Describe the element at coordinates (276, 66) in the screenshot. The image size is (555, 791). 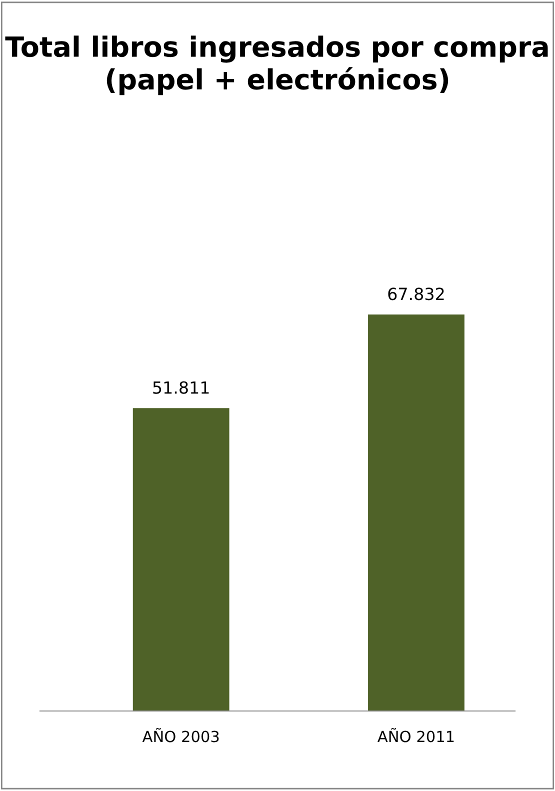
I see `chart-title: Total libros ingresados por compra (papel + electrónicos)` at that location.